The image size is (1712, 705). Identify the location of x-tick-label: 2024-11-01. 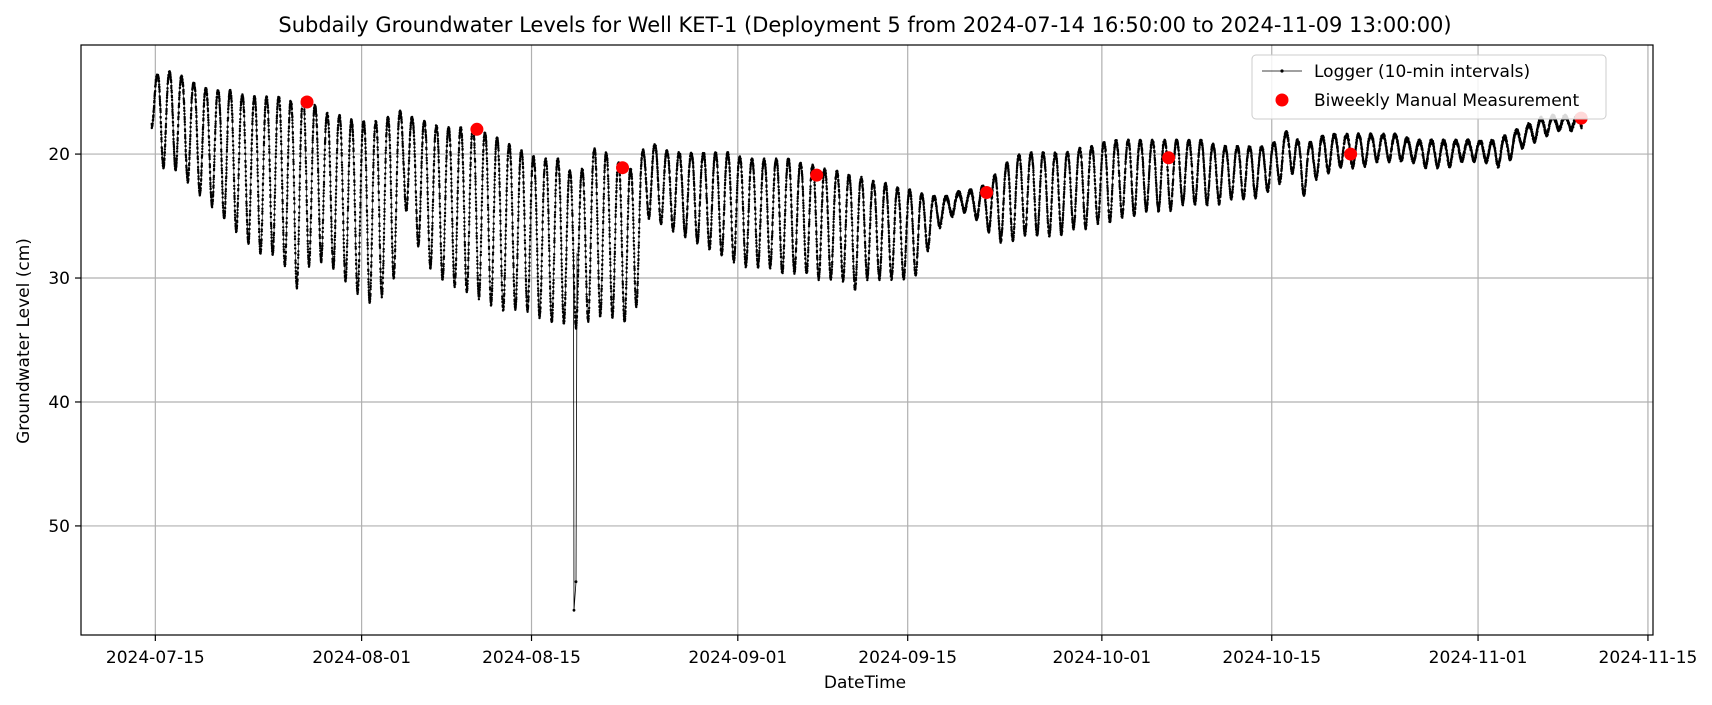
(1478, 658).